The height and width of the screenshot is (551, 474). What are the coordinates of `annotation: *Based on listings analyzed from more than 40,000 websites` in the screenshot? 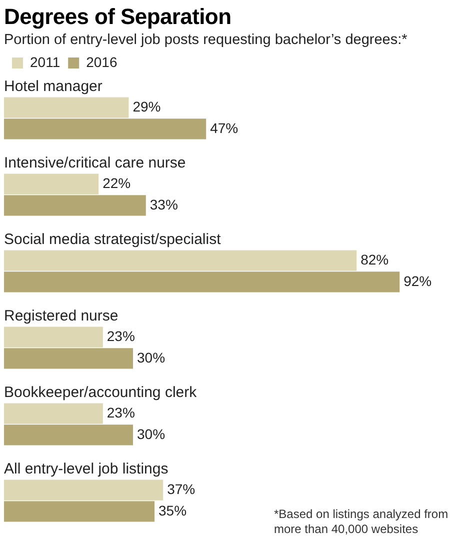 It's located at (362, 522).